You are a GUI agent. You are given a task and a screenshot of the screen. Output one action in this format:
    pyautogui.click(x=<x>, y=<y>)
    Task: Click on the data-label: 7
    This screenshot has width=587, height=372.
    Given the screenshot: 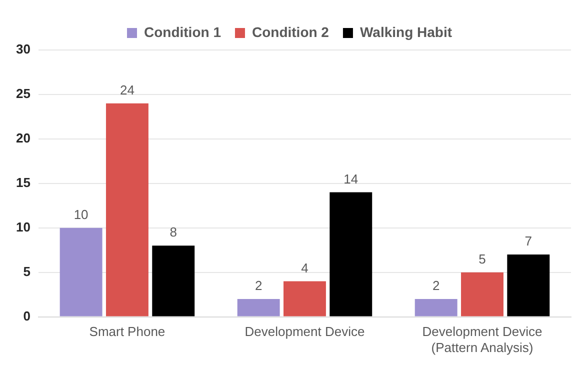 What is the action you would take?
    pyautogui.click(x=528, y=241)
    